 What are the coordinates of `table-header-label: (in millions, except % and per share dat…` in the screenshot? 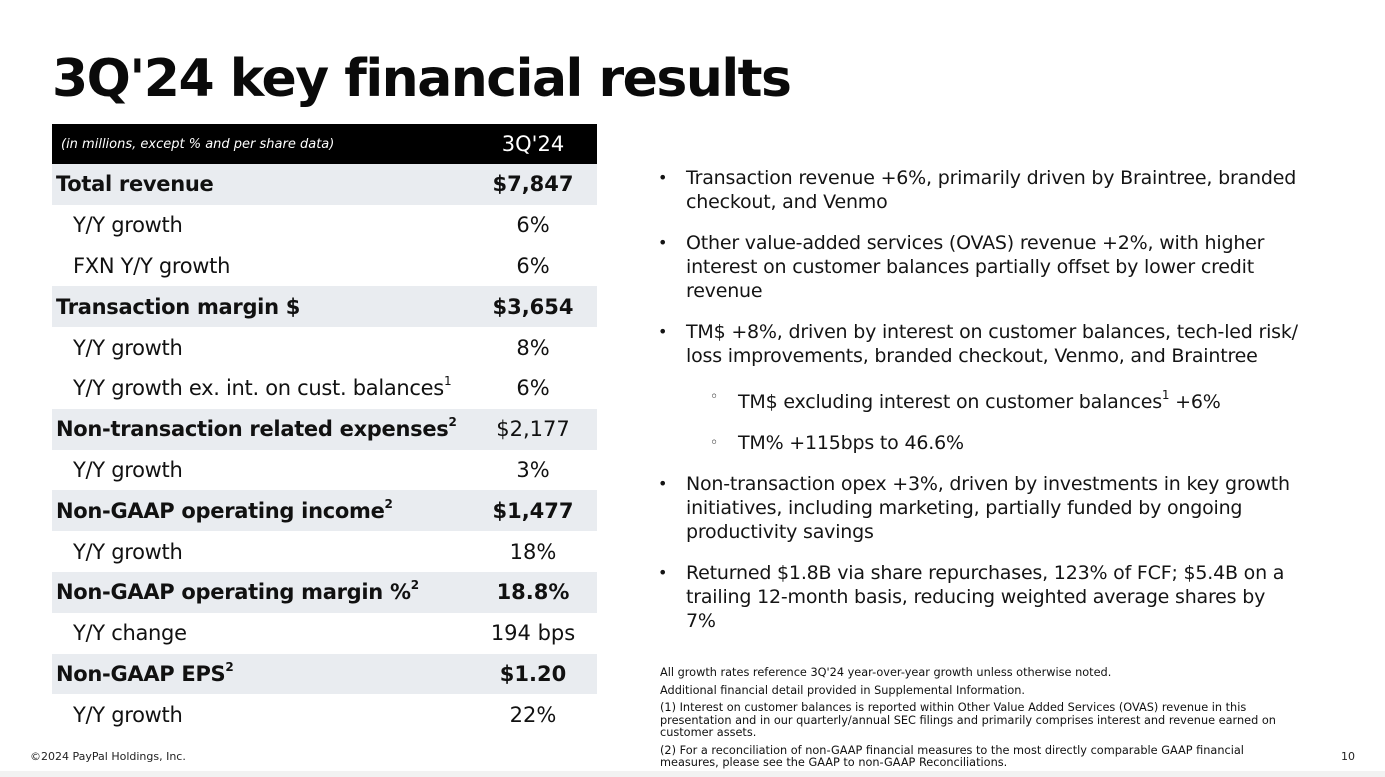 It's located at (198, 144).